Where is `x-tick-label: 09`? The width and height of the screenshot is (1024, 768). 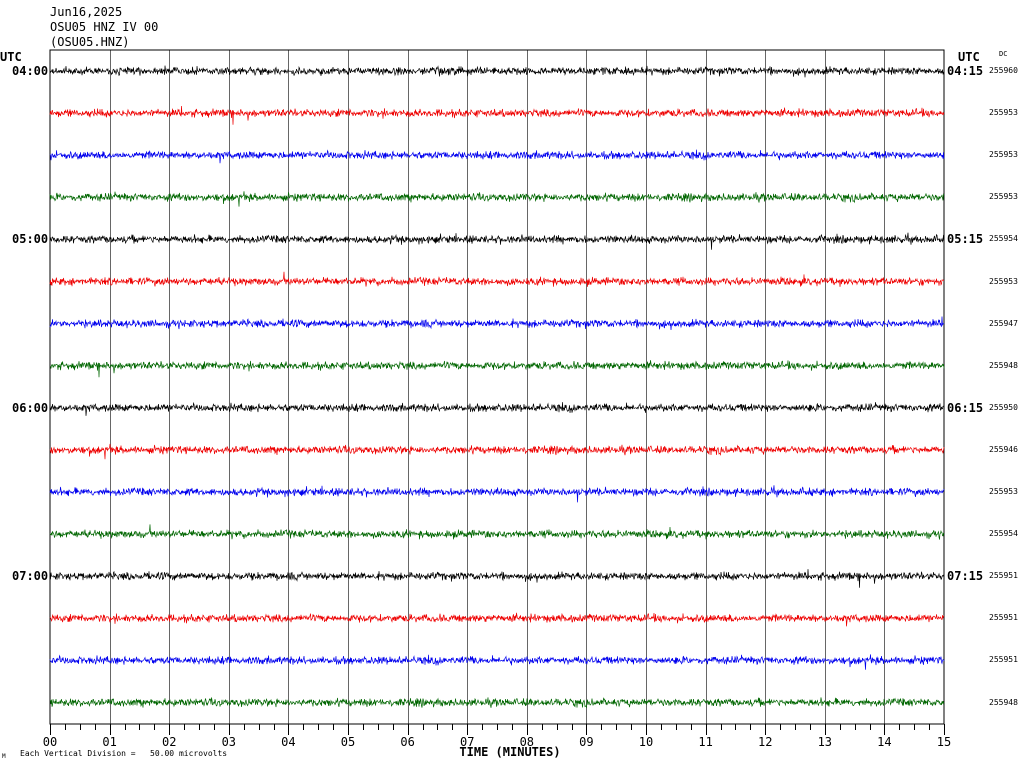 x-tick-label: 09 is located at coordinates (586, 742).